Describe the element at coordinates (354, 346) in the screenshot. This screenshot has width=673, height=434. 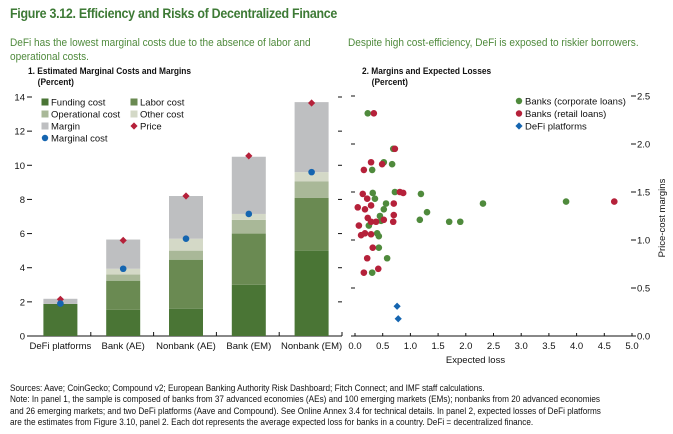
I see `panel2-x-tick-label: 0.0` at that location.